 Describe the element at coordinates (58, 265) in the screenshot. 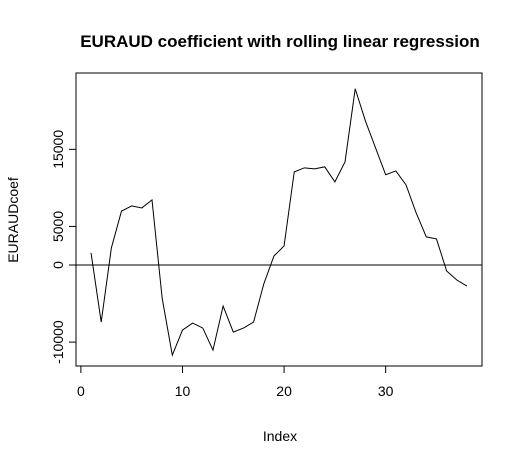

I see `y-tick-label: 0` at that location.